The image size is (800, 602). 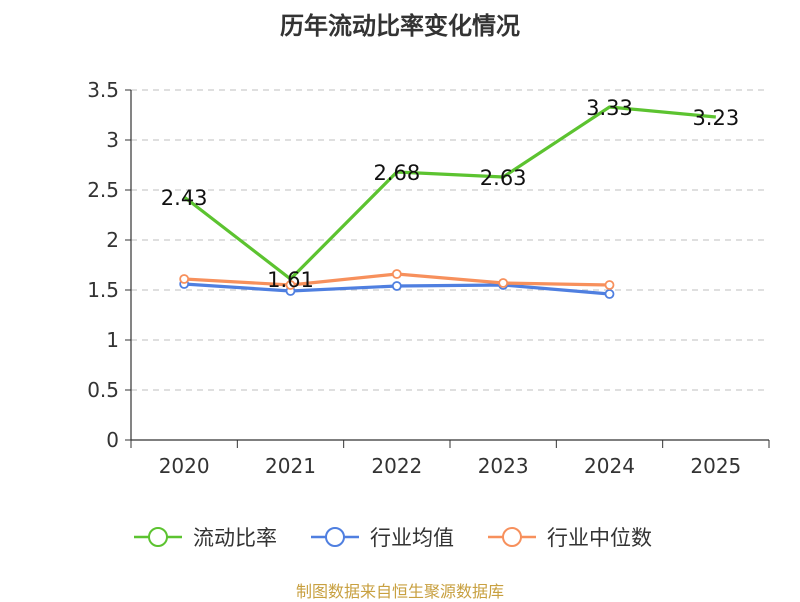 I want to click on data-label: 2.68, so click(x=396, y=173).